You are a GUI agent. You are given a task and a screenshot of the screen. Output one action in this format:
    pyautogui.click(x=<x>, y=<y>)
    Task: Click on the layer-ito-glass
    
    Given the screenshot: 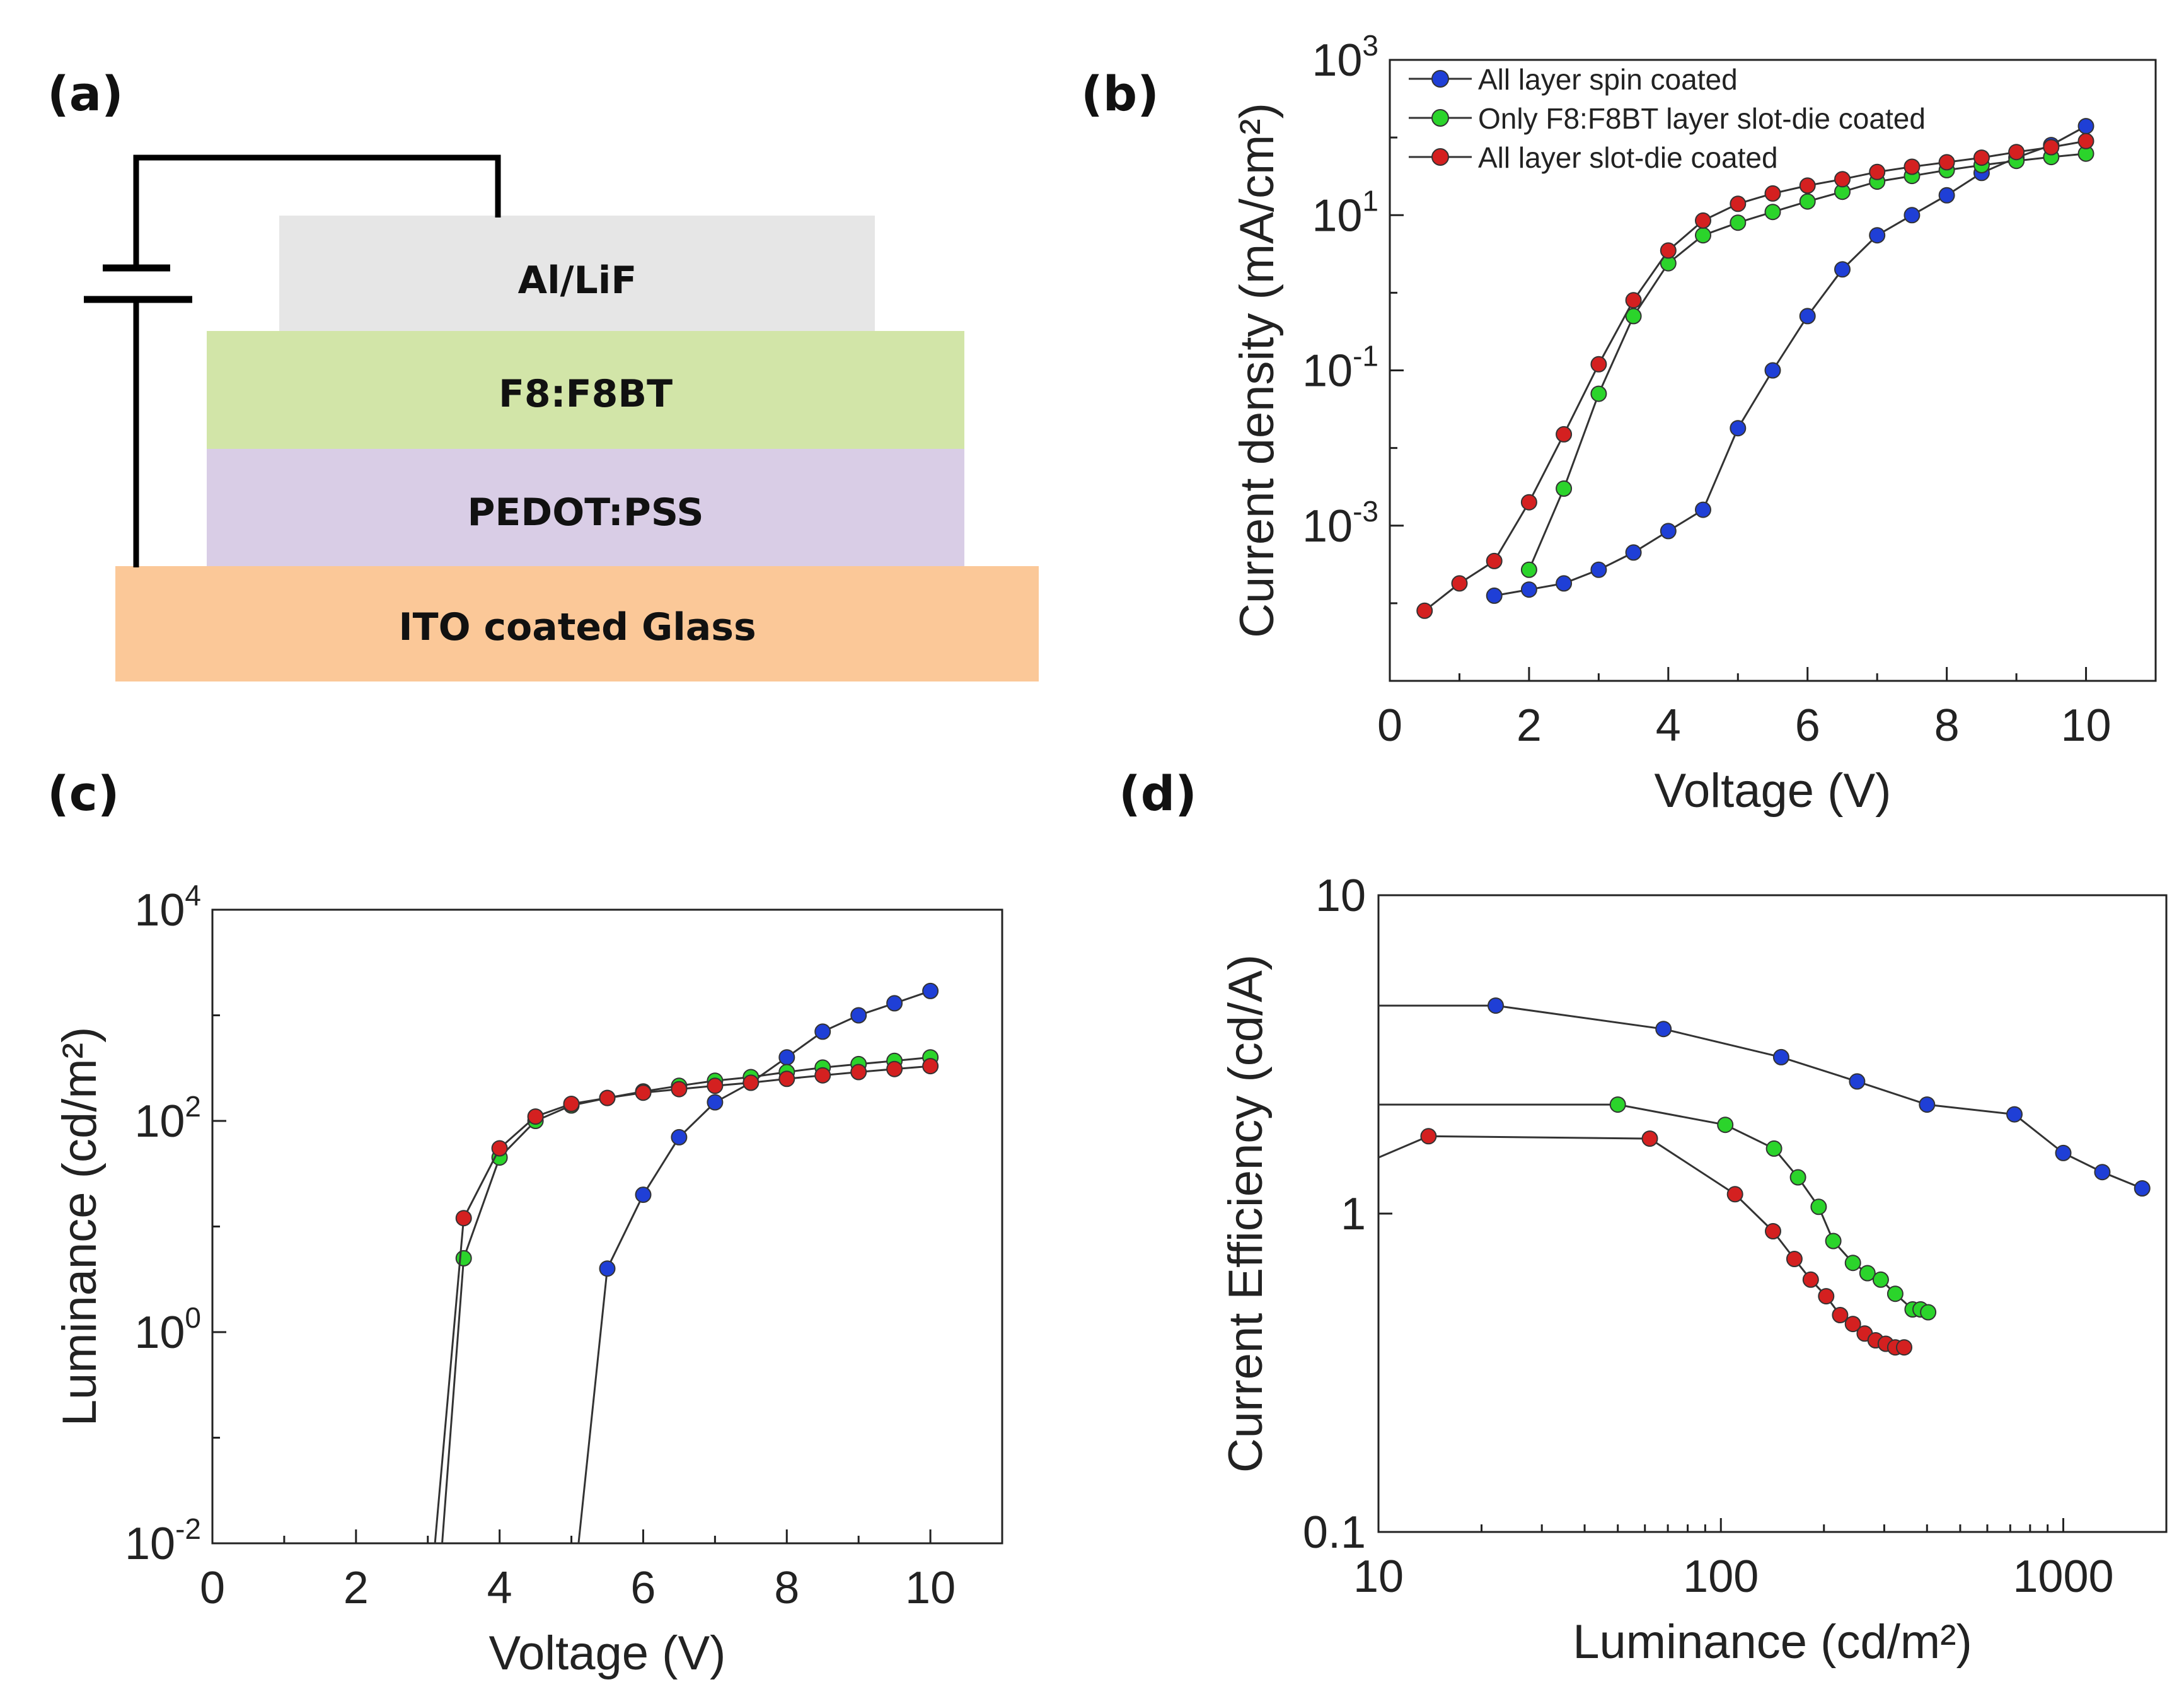 What is the action you would take?
    pyautogui.click(x=577, y=624)
    